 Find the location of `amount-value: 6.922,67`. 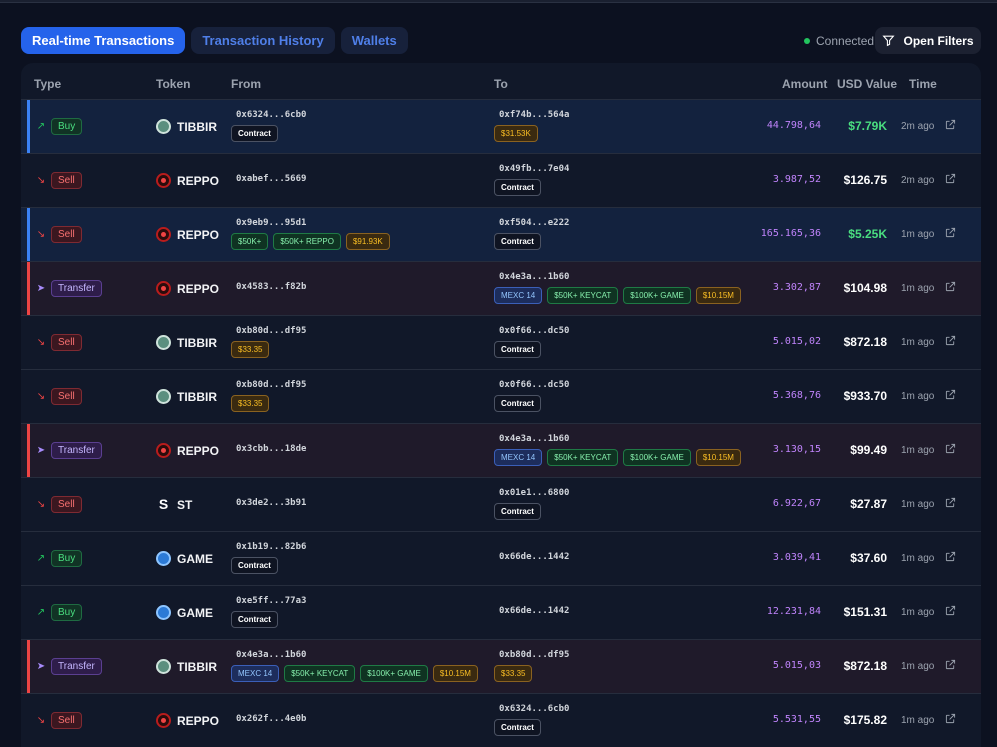

amount-value: 6.922,67 is located at coordinates (796, 503).